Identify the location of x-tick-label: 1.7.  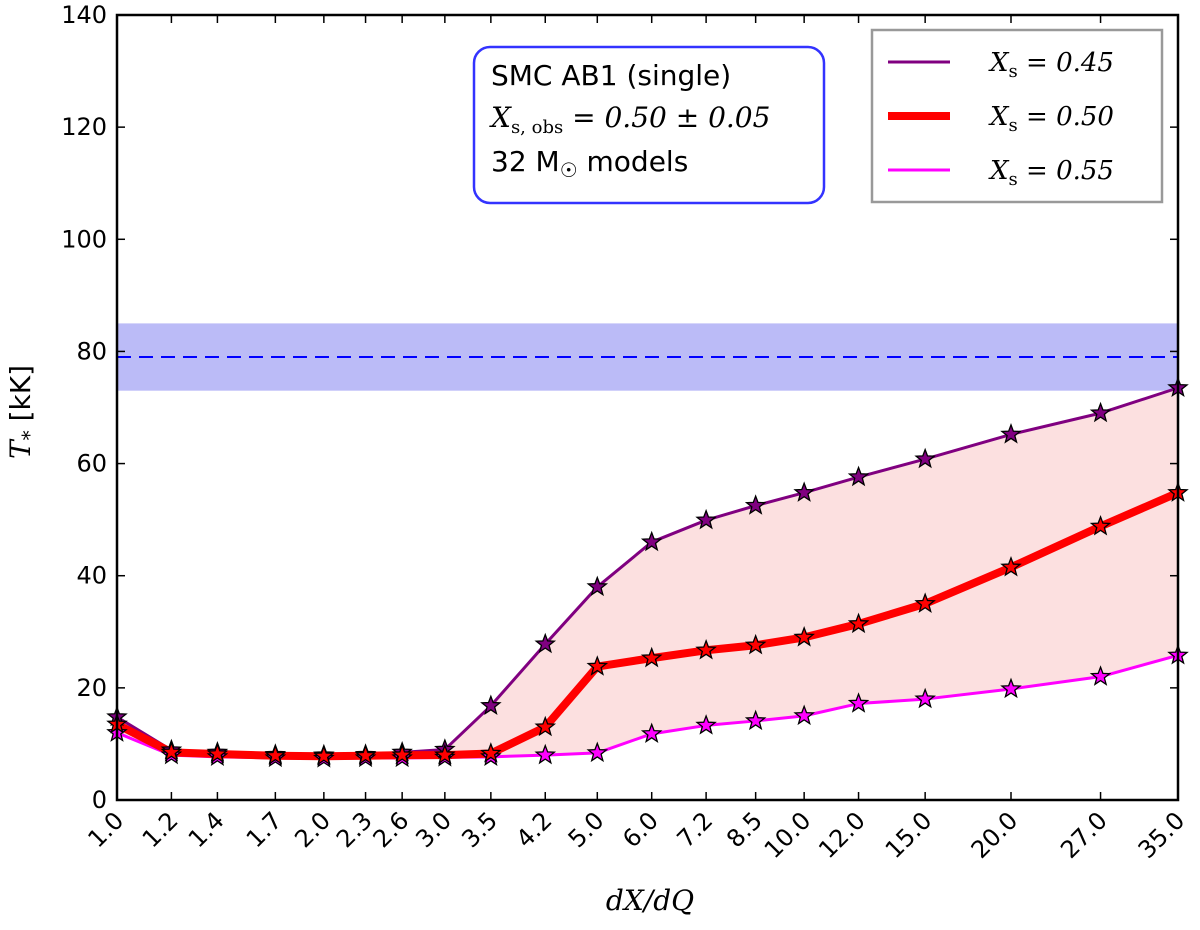
(264, 829).